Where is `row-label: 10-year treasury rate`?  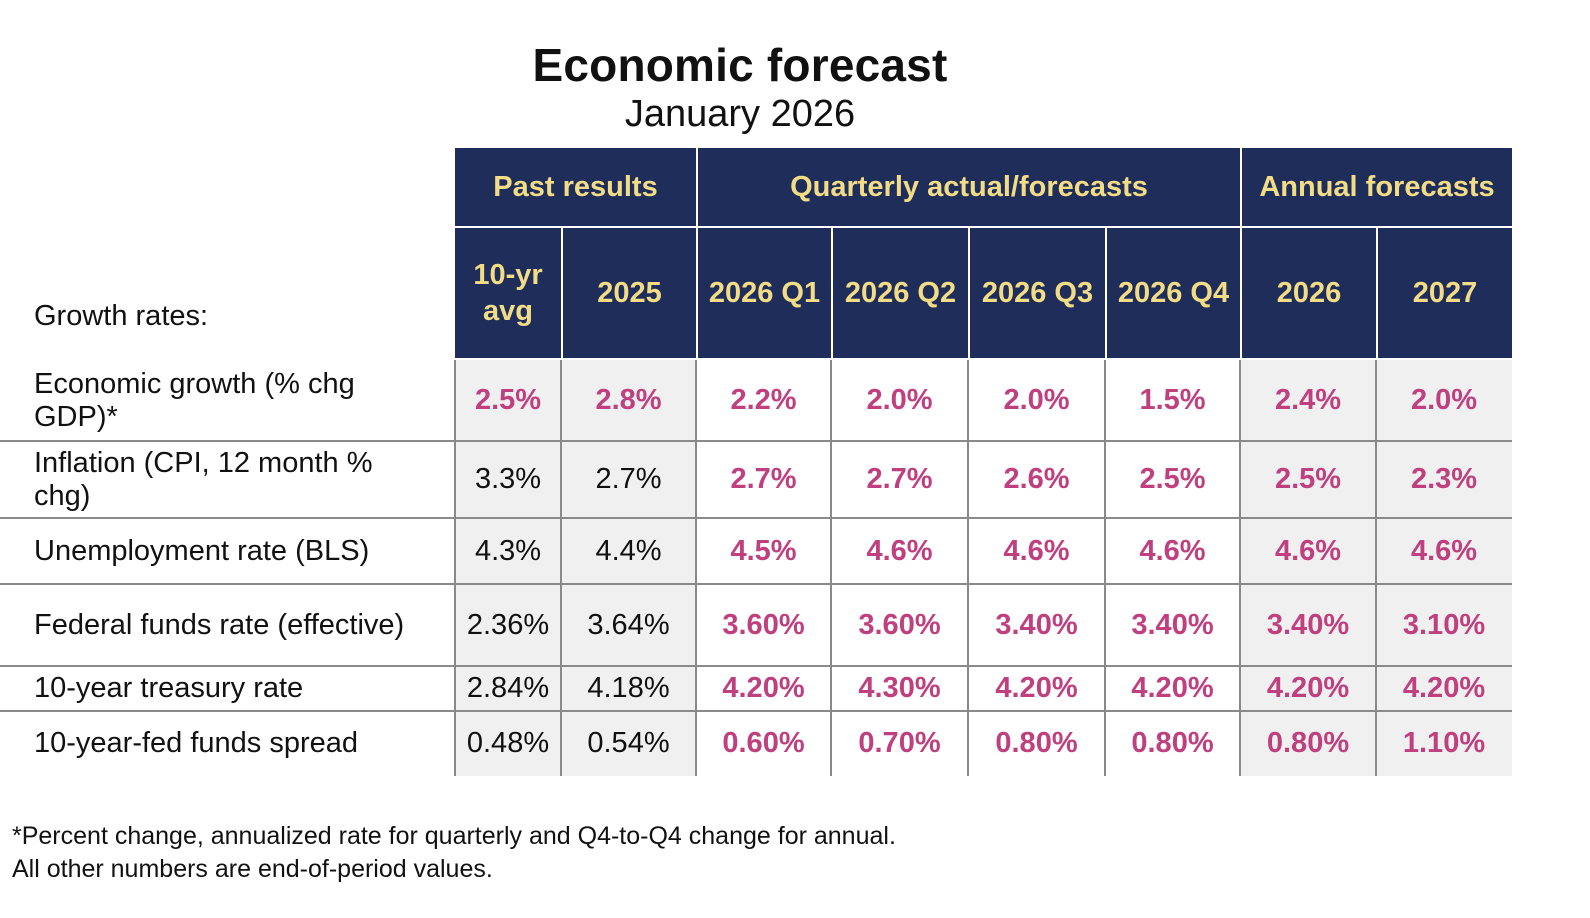 row-label: 10-year treasury rate is located at coordinates (169, 688).